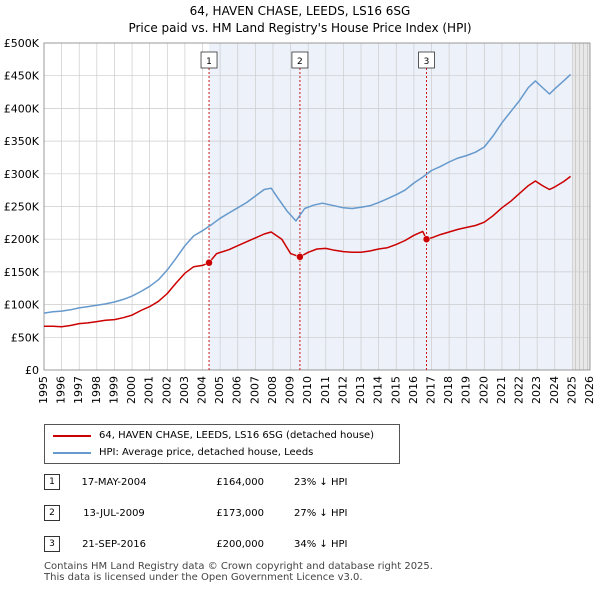  Describe the element at coordinates (131, 390) in the screenshot. I see `x-tick-label: 2000` at that location.